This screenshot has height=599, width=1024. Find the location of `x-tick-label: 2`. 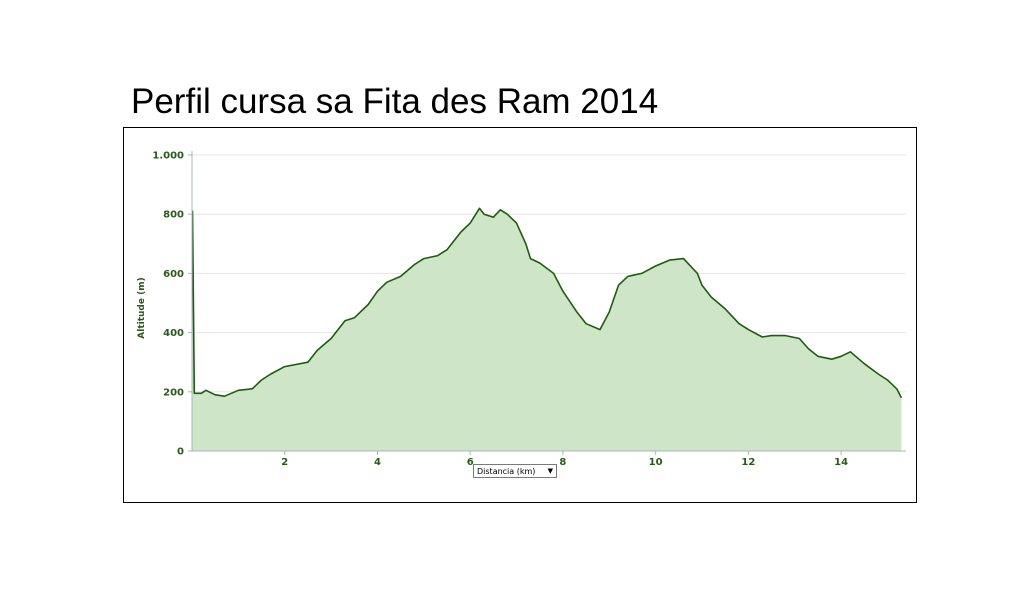

x-tick-label: 2 is located at coordinates (284, 462).